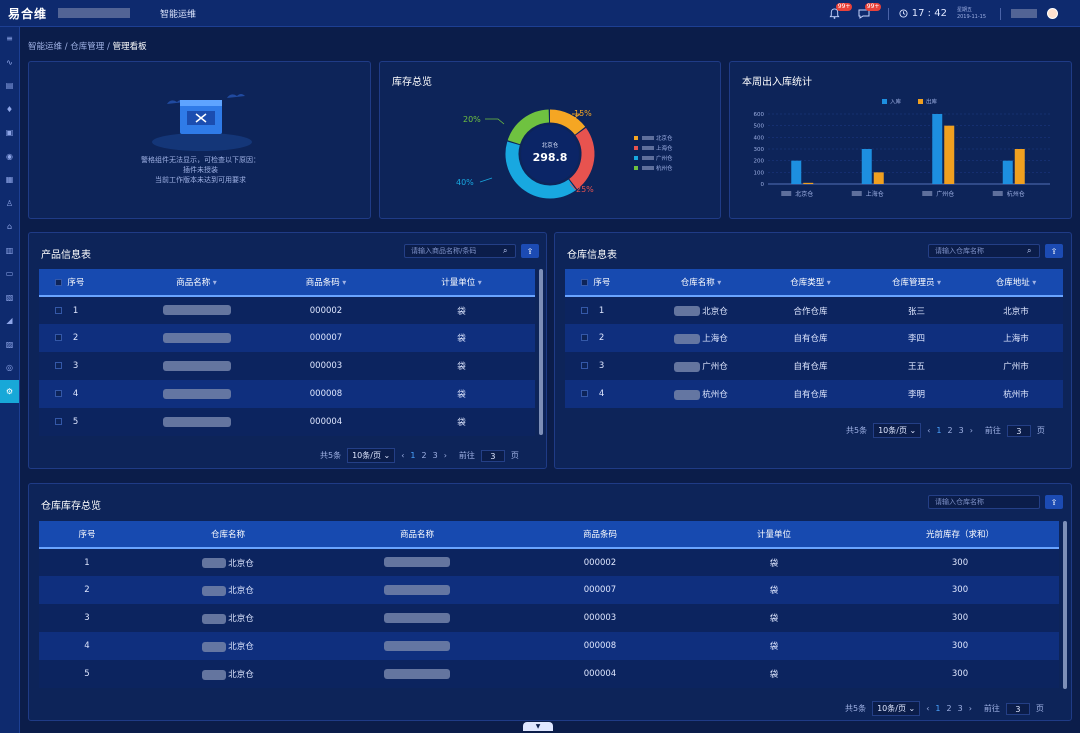 The width and height of the screenshot is (1080, 733). What do you see at coordinates (814, 394) in the screenshot?
I see `table-row: 4 杭州仓 自有仓库 李明 杭州市` at bounding box center [814, 394].